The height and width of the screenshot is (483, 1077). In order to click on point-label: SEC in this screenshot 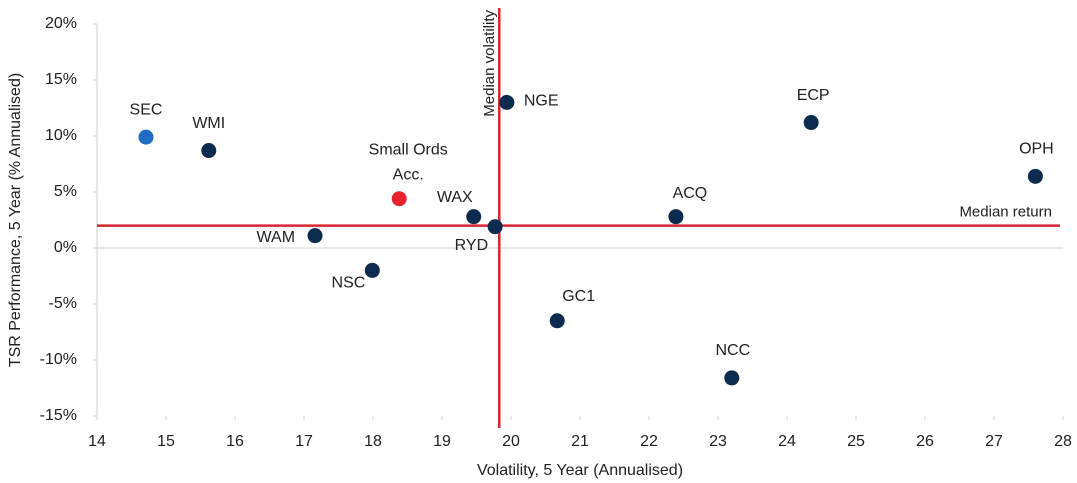, I will do `click(146, 109)`.